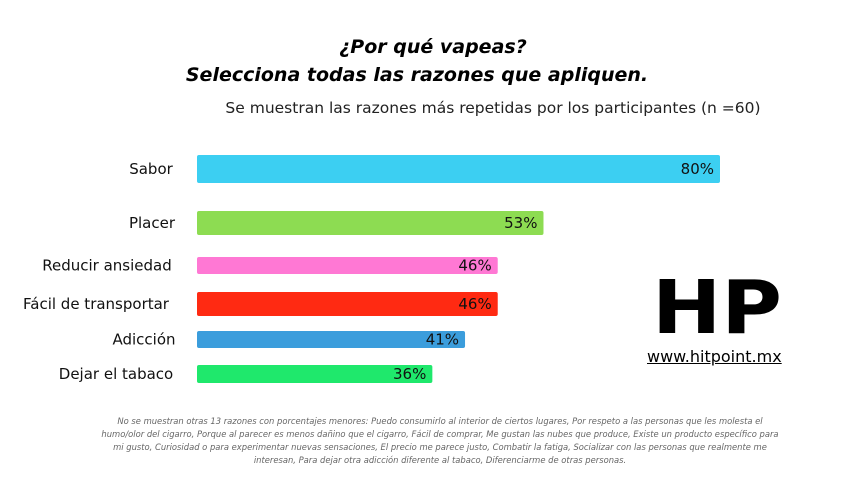 Image resolution: width=866 pixels, height=497 pixels. What do you see at coordinates (96, 304) in the screenshot?
I see `category-label: Fácil de transportar` at bounding box center [96, 304].